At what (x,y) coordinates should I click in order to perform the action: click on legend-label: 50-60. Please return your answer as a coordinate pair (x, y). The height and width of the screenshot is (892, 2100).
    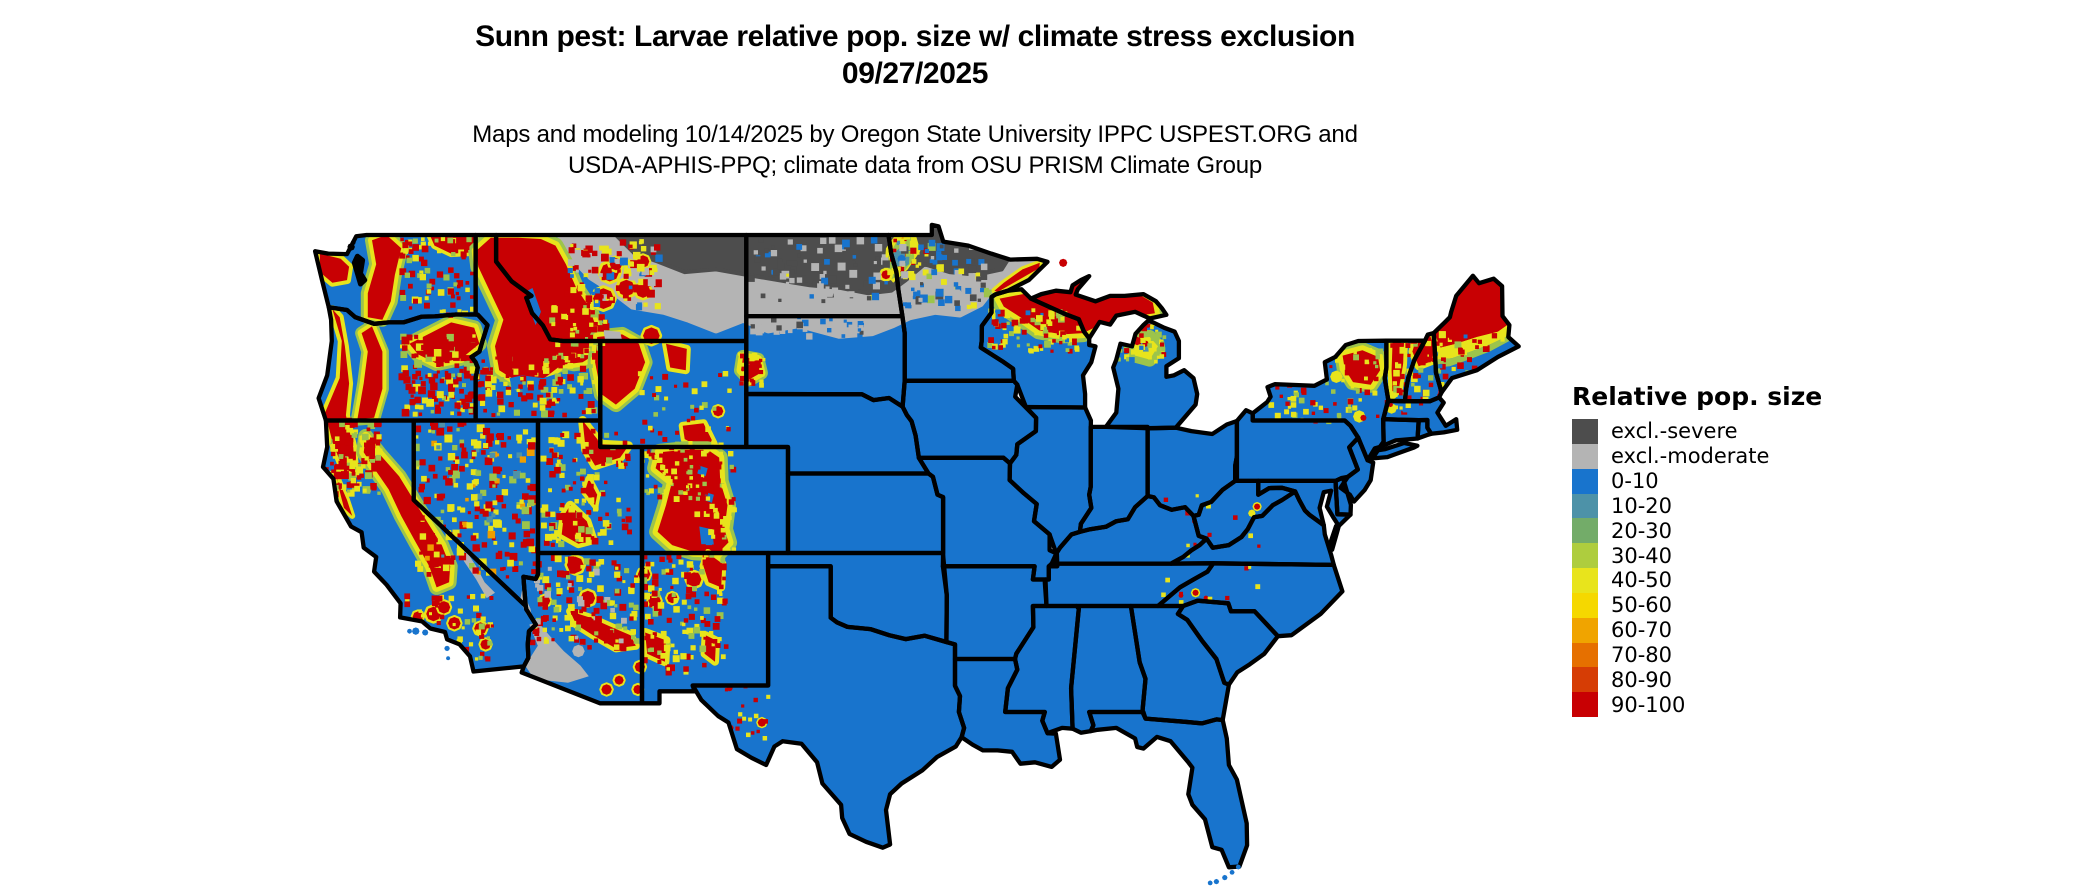
    Looking at the image, I should click on (1642, 605).